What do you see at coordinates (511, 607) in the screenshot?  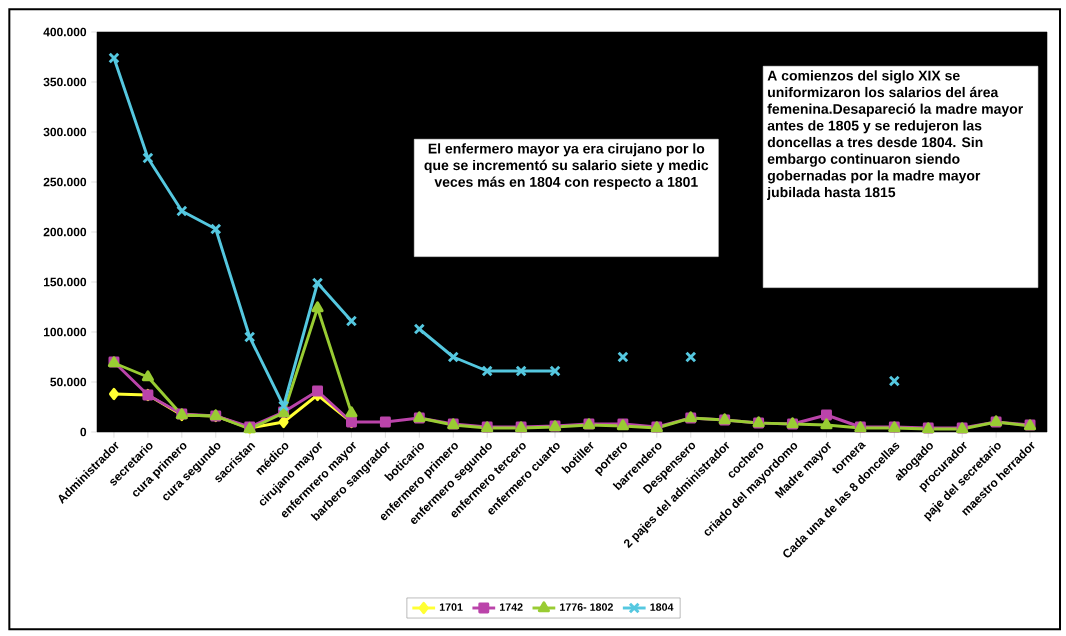 I see `legend-label: 1742` at bounding box center [511, 607].